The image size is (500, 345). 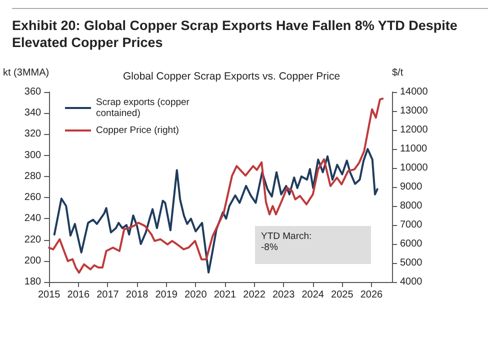 What do you see at coordinates (414, 149) in the screenshot?
I see `y2-tick-label: 11000` at bounding box center [414, 149].